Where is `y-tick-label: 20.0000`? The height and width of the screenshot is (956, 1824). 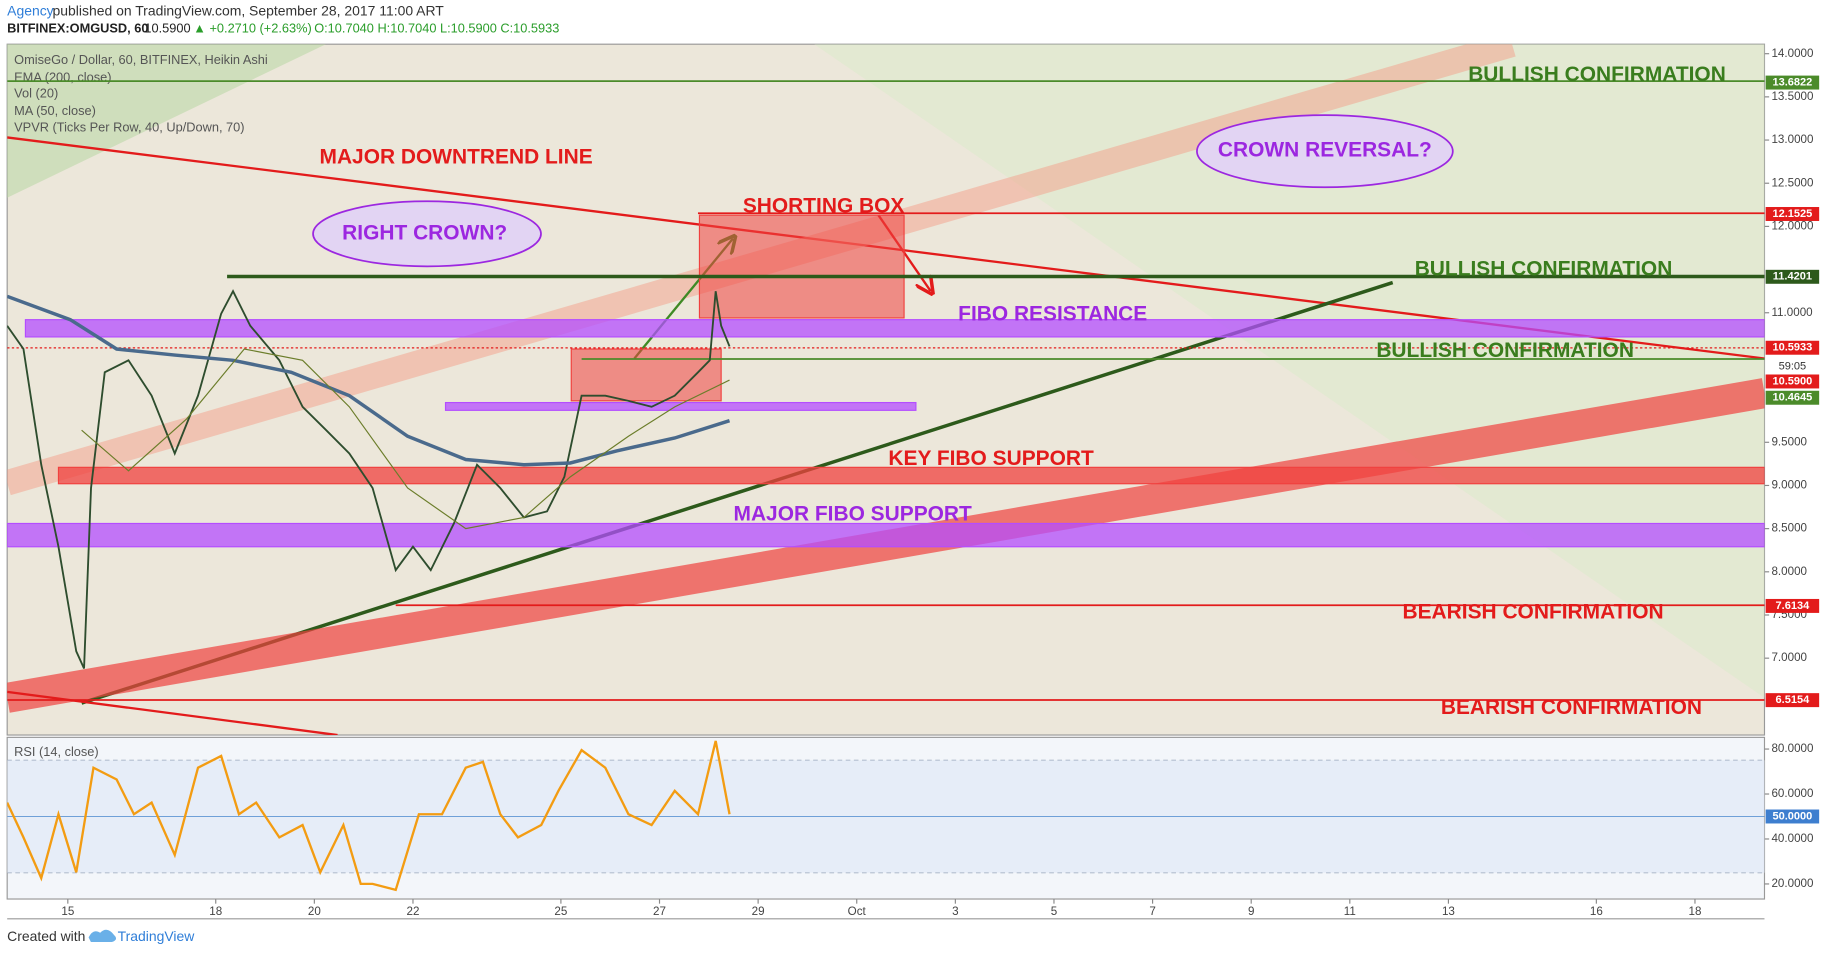 y-tick-label: 20.0000 is located at coordinates (1792, 883).